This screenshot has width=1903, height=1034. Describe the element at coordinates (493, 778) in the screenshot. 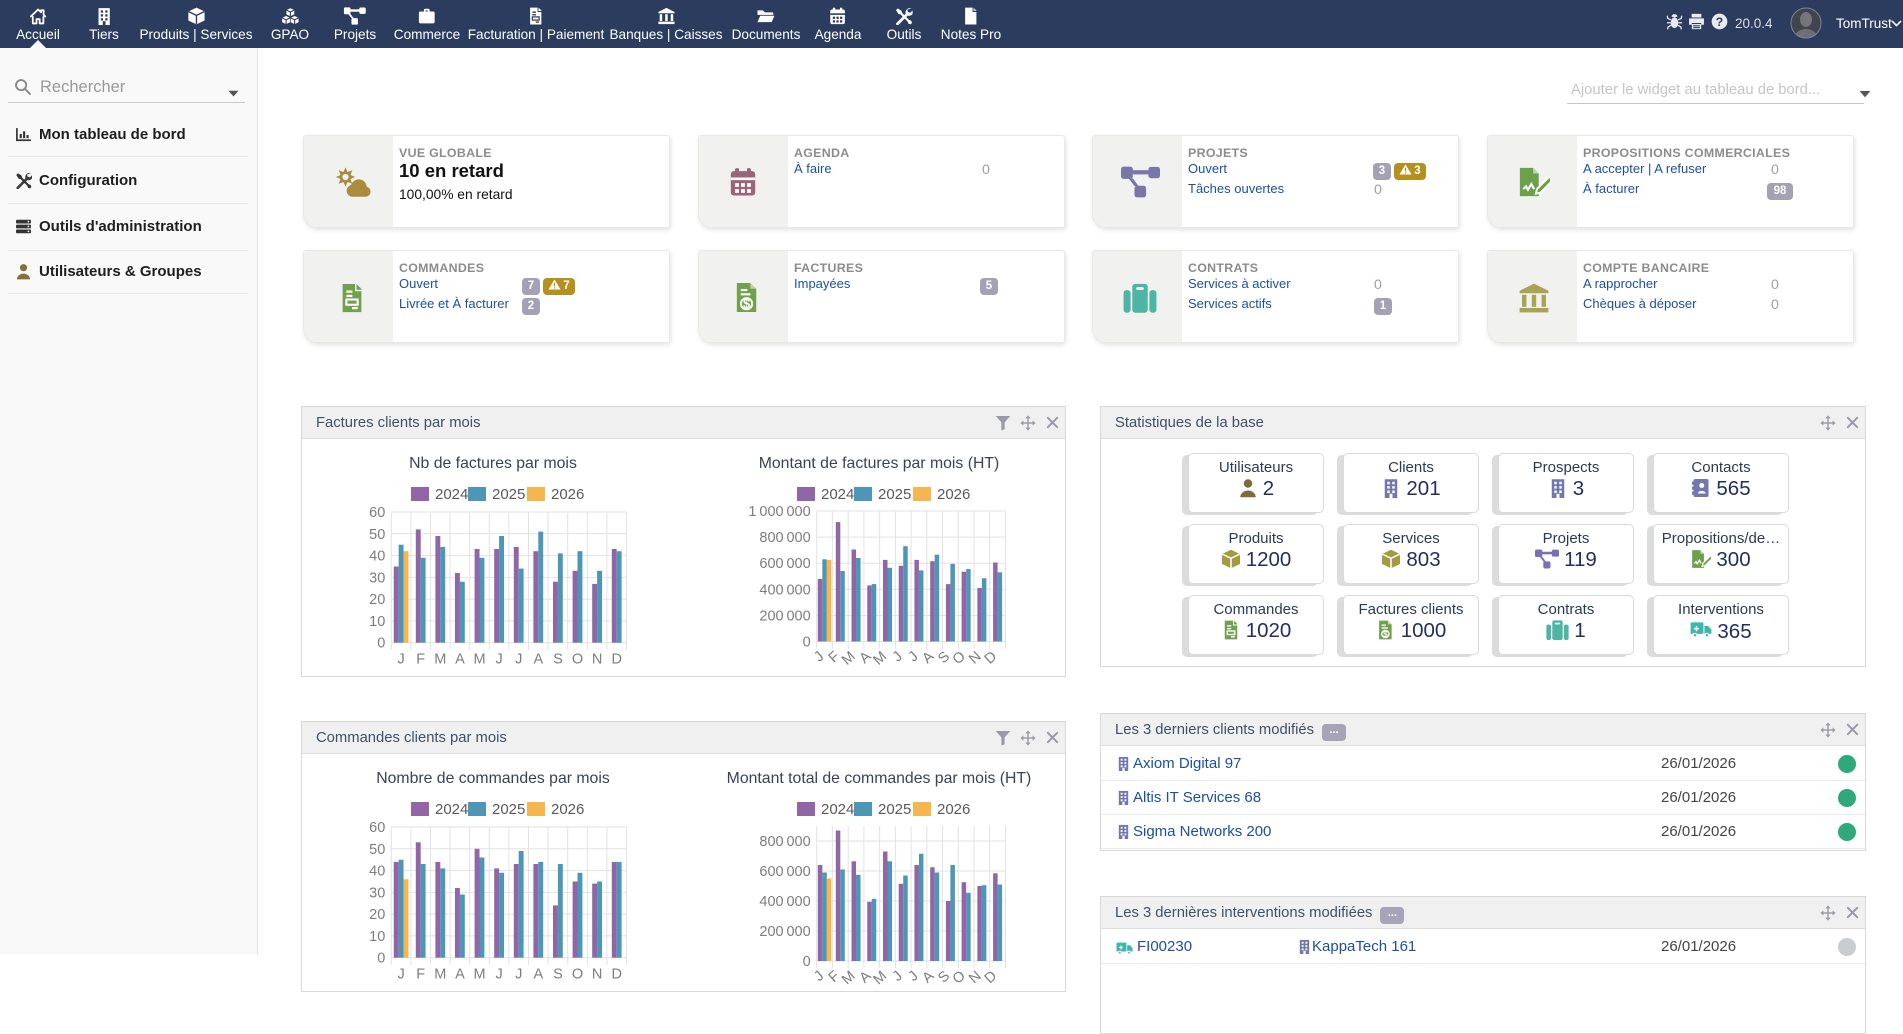

I see `svg-text: Nombre de commandes par mois` at that location.